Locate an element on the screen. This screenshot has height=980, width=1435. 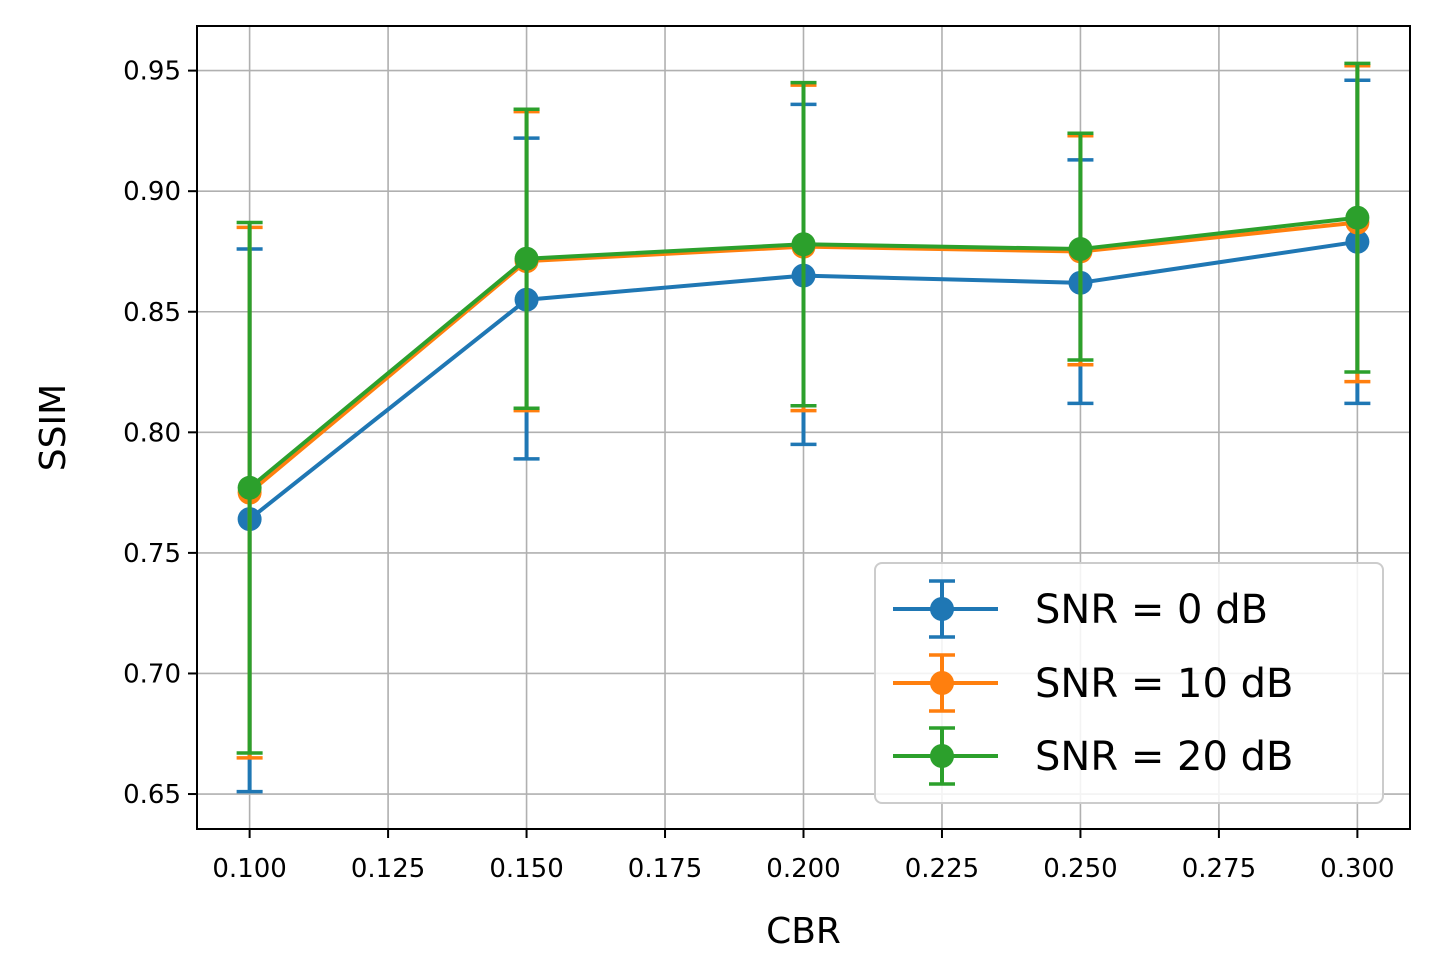
x-tick-label: 0.200 is located at coordinates (803, 869).